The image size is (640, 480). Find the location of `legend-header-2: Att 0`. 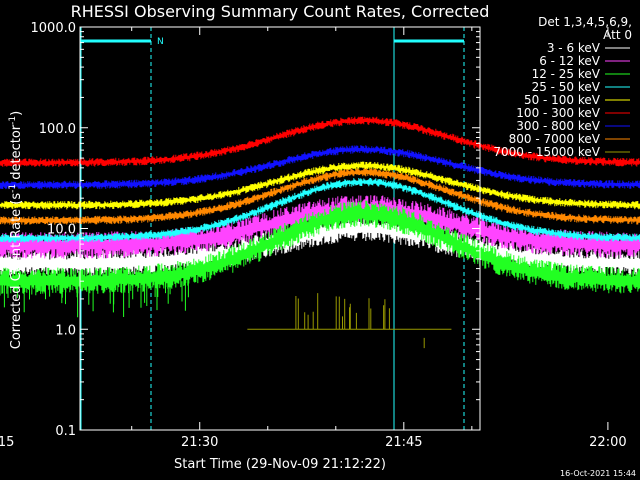

legend-header-2: Att 0 is located at coordinates (617, 35).